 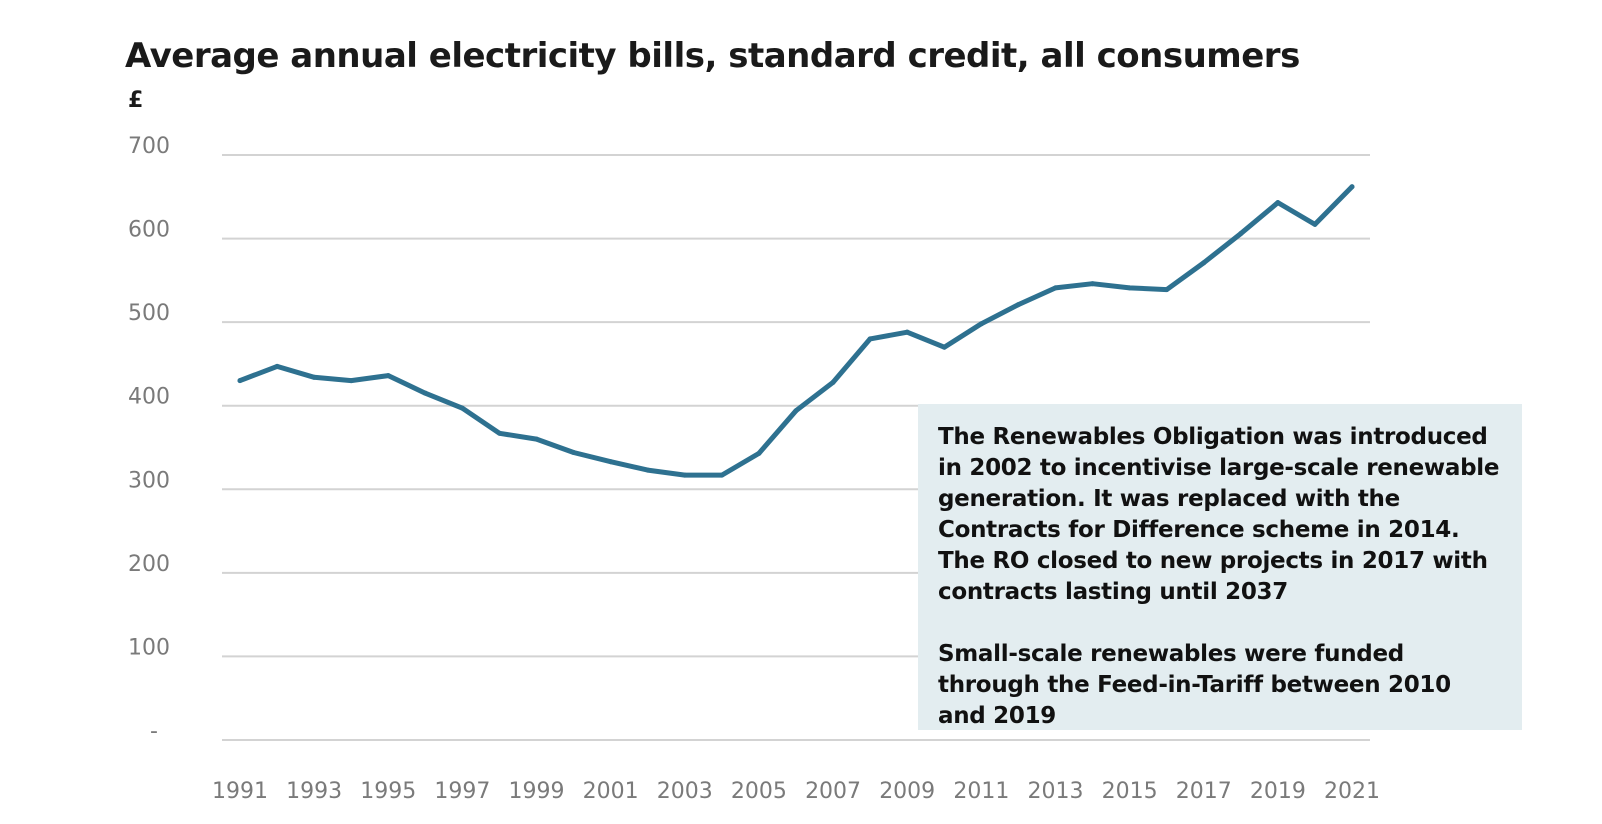 I want to click on x-tick-label: 1991, so click(x=240, y=791).